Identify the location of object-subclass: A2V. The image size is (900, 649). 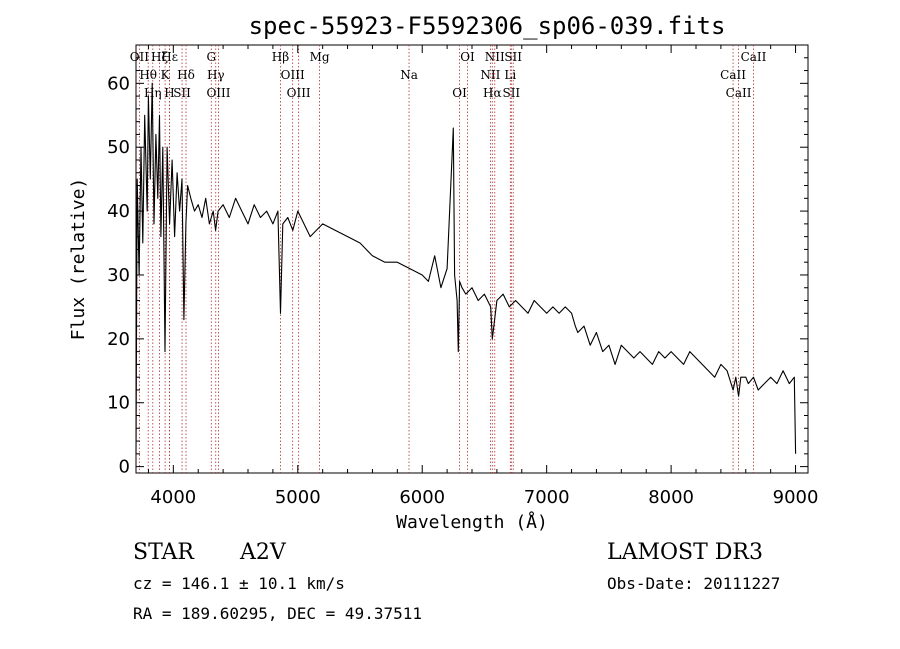
(263, 552).